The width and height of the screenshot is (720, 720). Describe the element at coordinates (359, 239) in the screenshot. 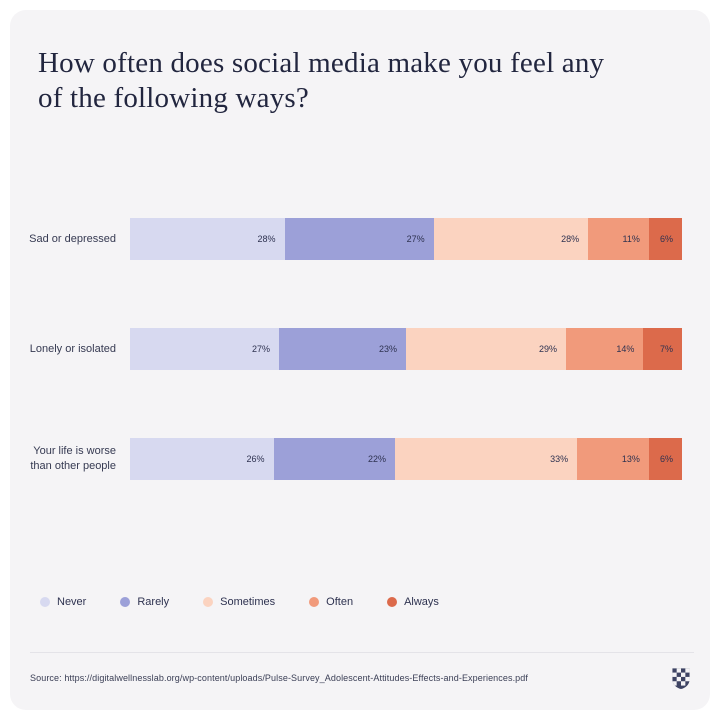

I see `bar-segment-rarely: 27%` at that location.